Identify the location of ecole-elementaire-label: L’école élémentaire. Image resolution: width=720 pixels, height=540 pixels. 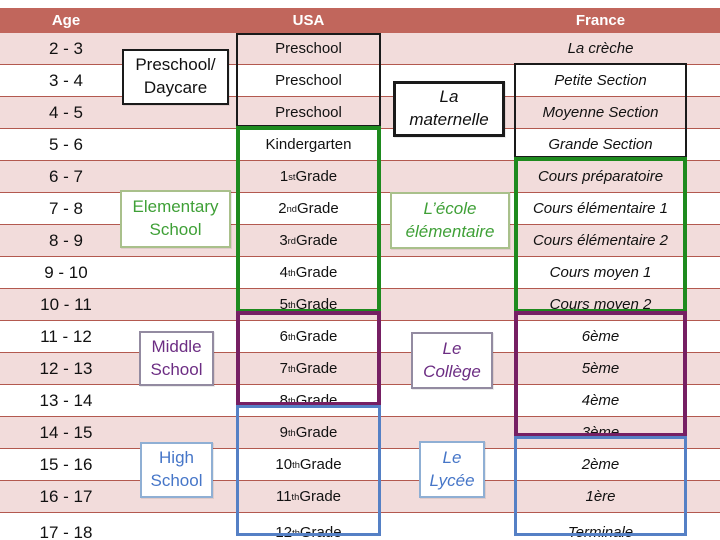
(450, 220).